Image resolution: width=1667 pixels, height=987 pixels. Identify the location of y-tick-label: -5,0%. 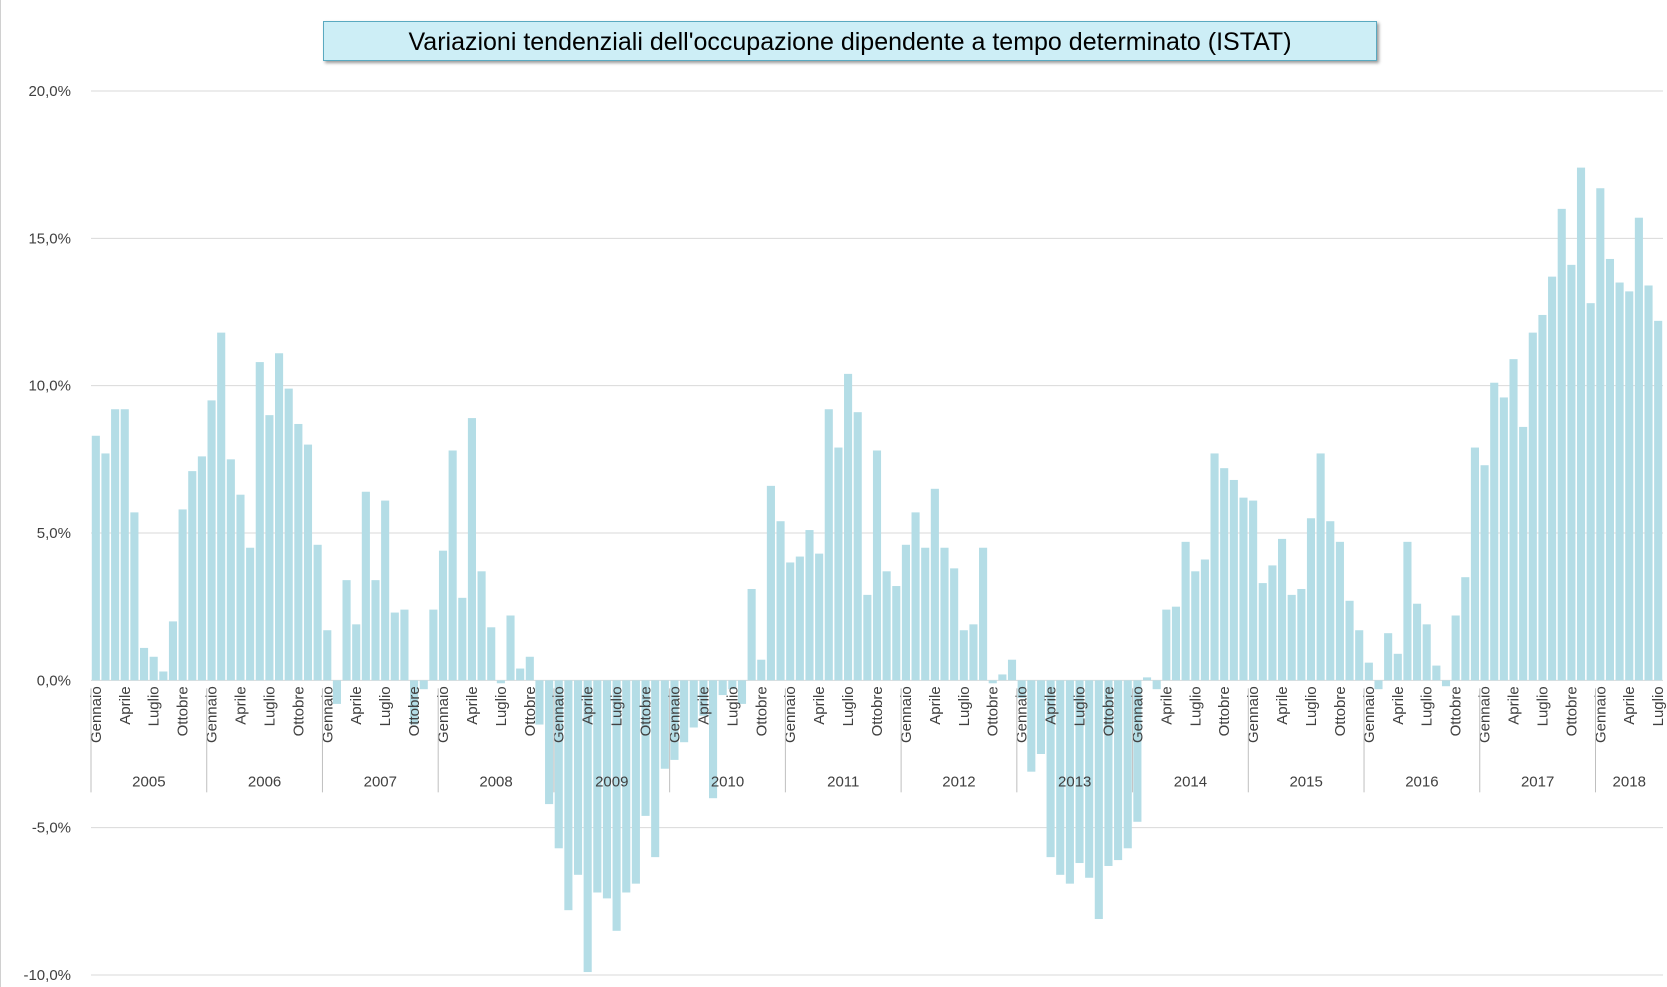
(51, 828).